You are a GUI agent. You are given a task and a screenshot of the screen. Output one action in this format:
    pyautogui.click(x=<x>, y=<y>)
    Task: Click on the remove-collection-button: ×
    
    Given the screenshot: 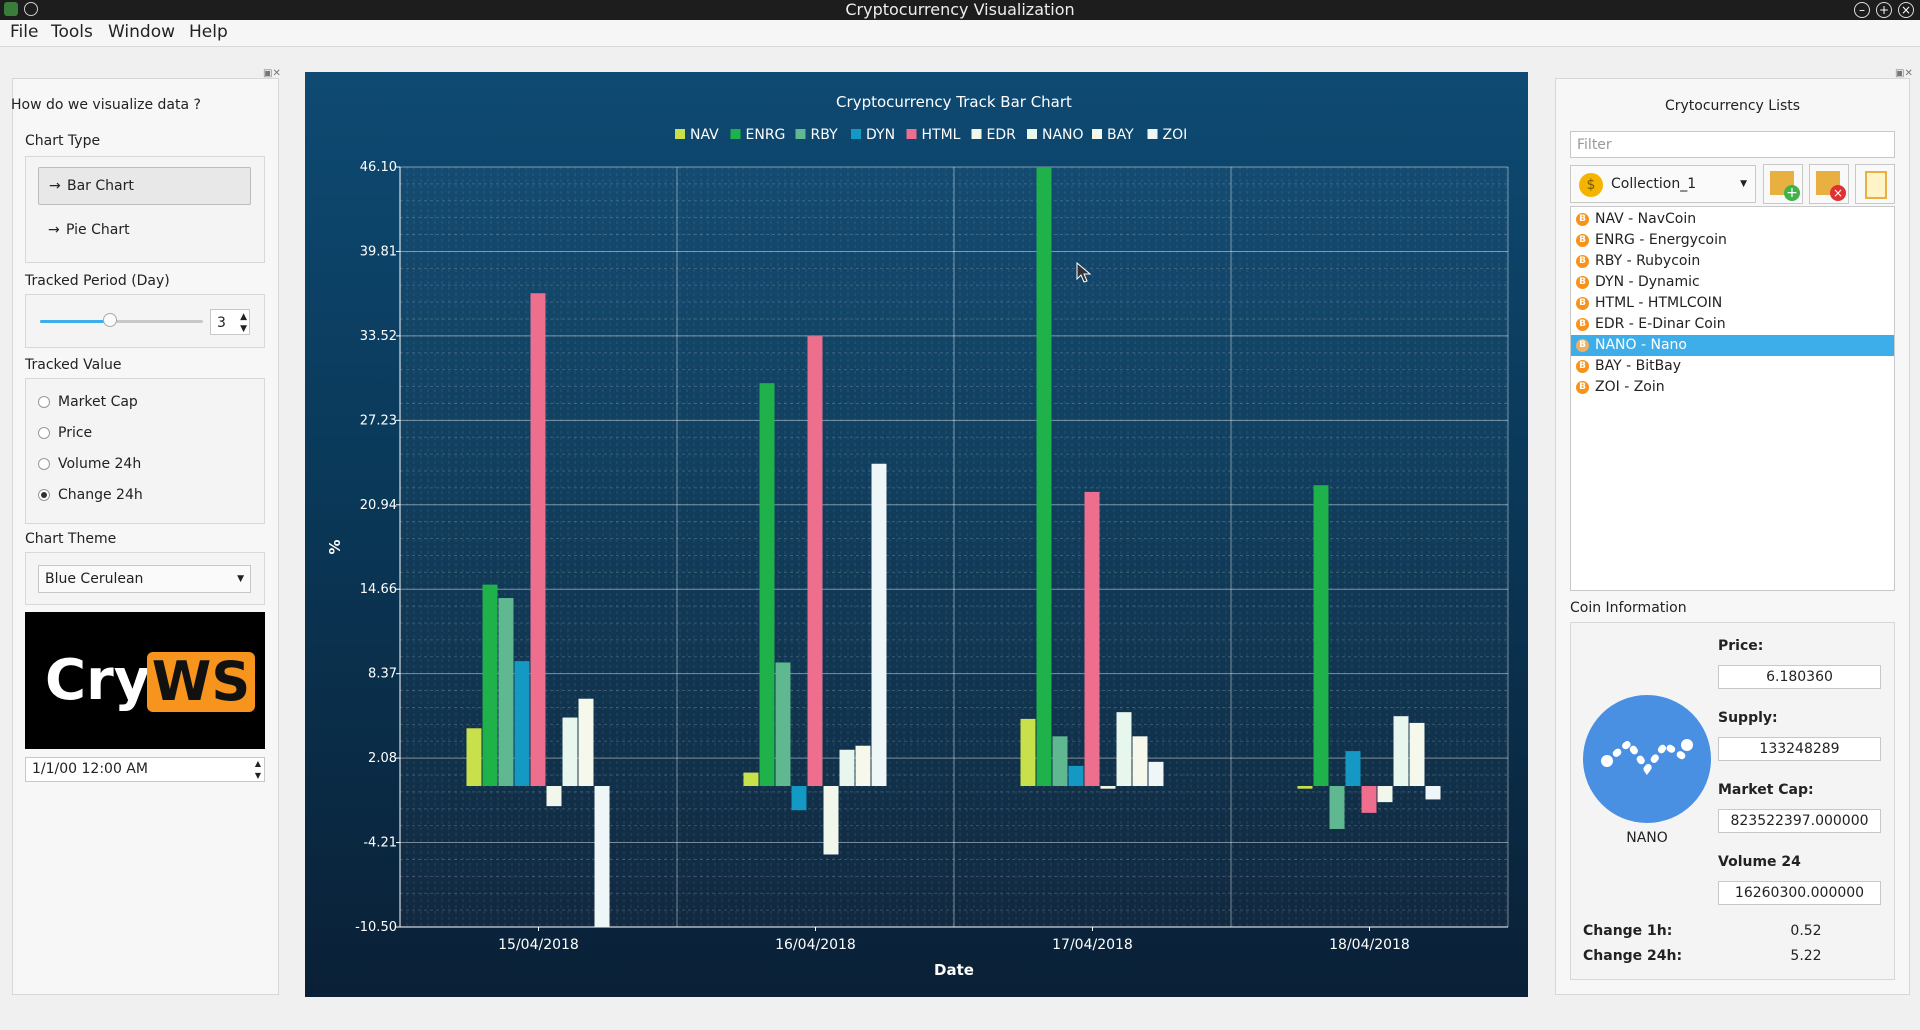 What is the action you would take?
    pyautogui.click(x=1829, y=184)
    